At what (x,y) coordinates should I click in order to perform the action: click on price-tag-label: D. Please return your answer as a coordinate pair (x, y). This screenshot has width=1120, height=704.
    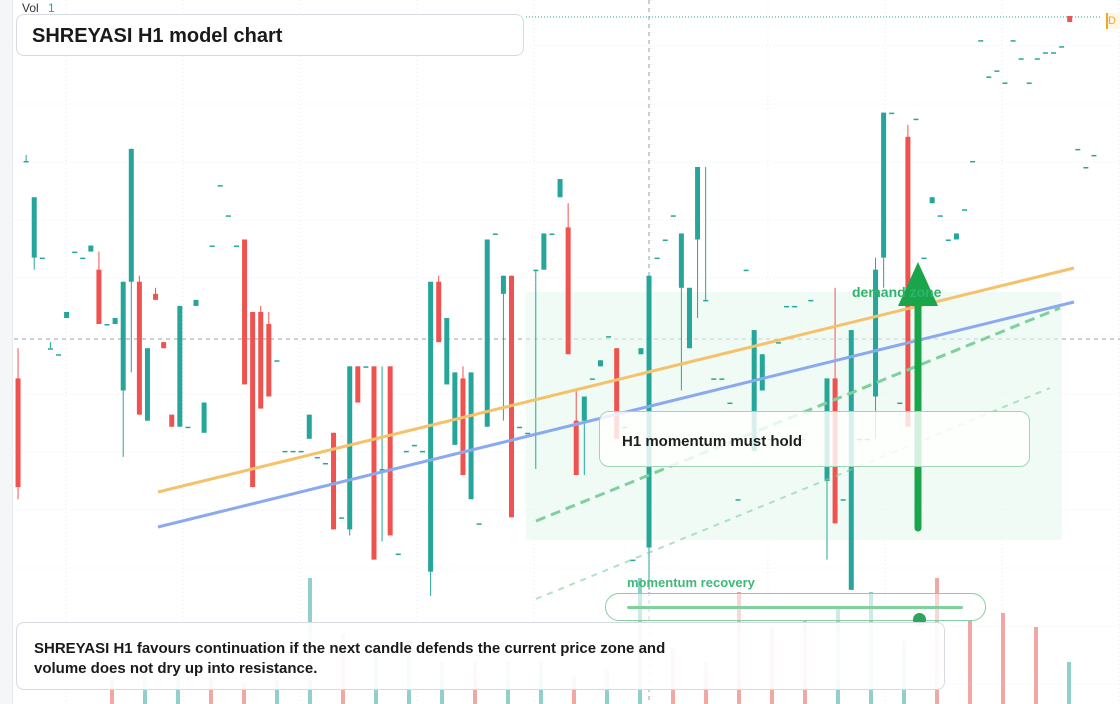
    Looking at the image, I should click on (1112, 21).